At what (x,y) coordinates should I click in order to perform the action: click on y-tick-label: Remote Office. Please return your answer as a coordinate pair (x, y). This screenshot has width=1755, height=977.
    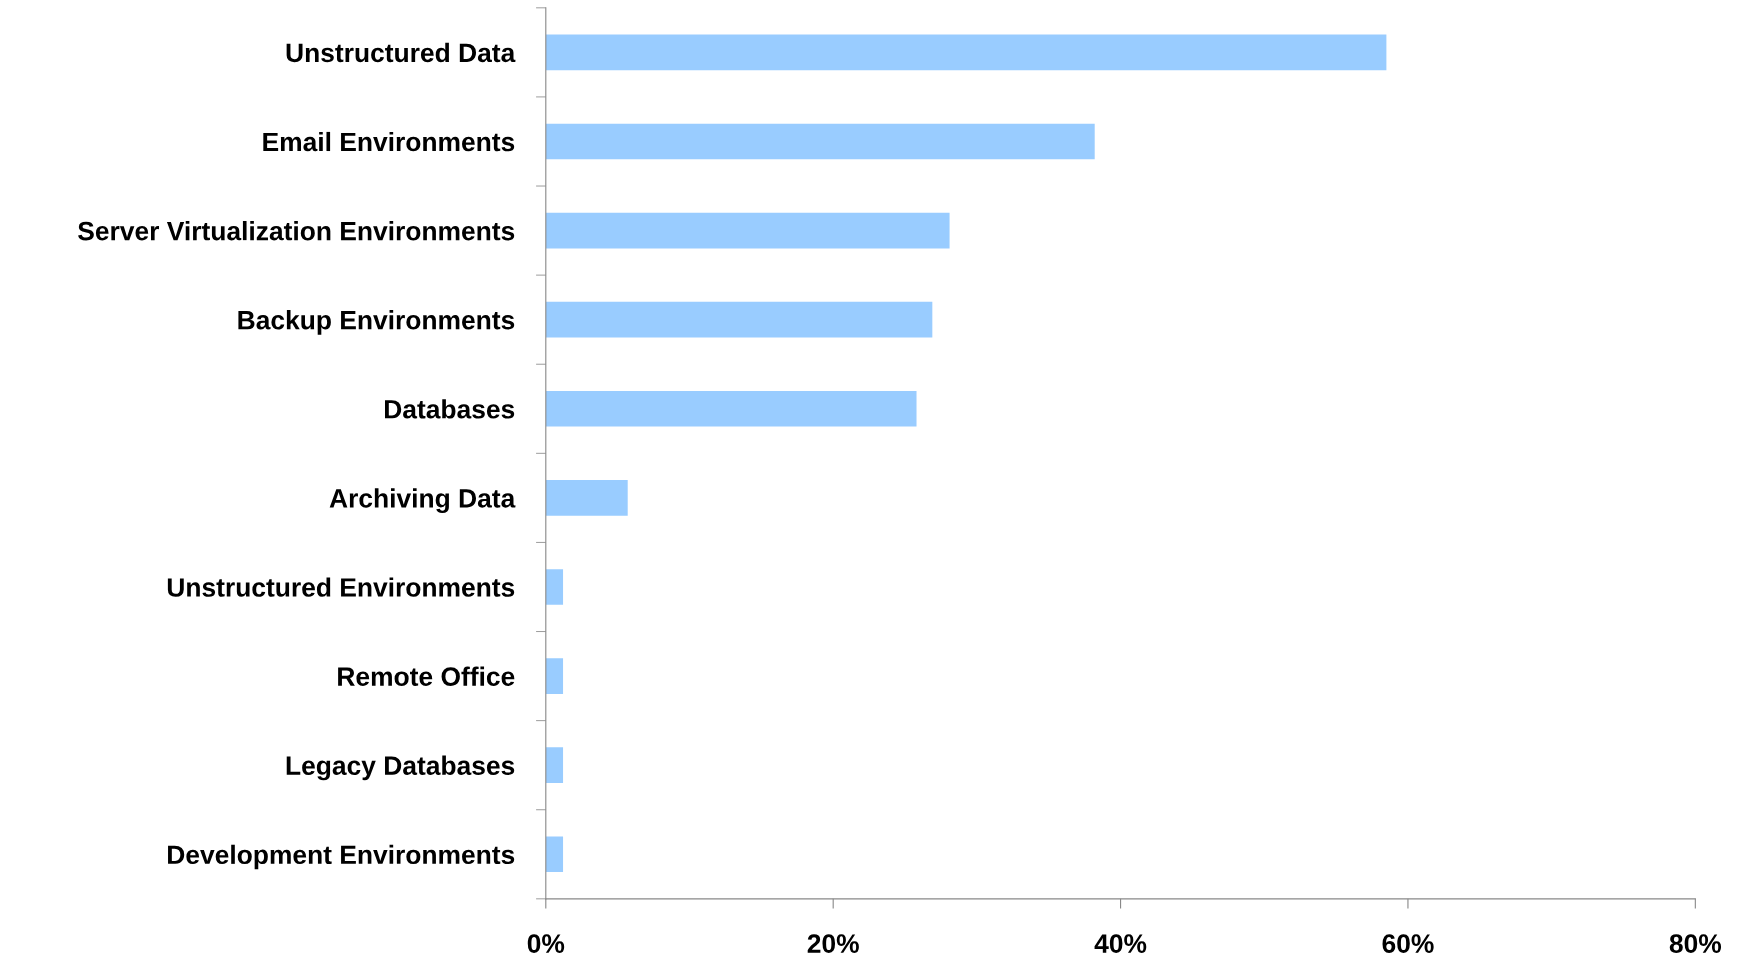
    Looking at the image, I should click on (426, 676).